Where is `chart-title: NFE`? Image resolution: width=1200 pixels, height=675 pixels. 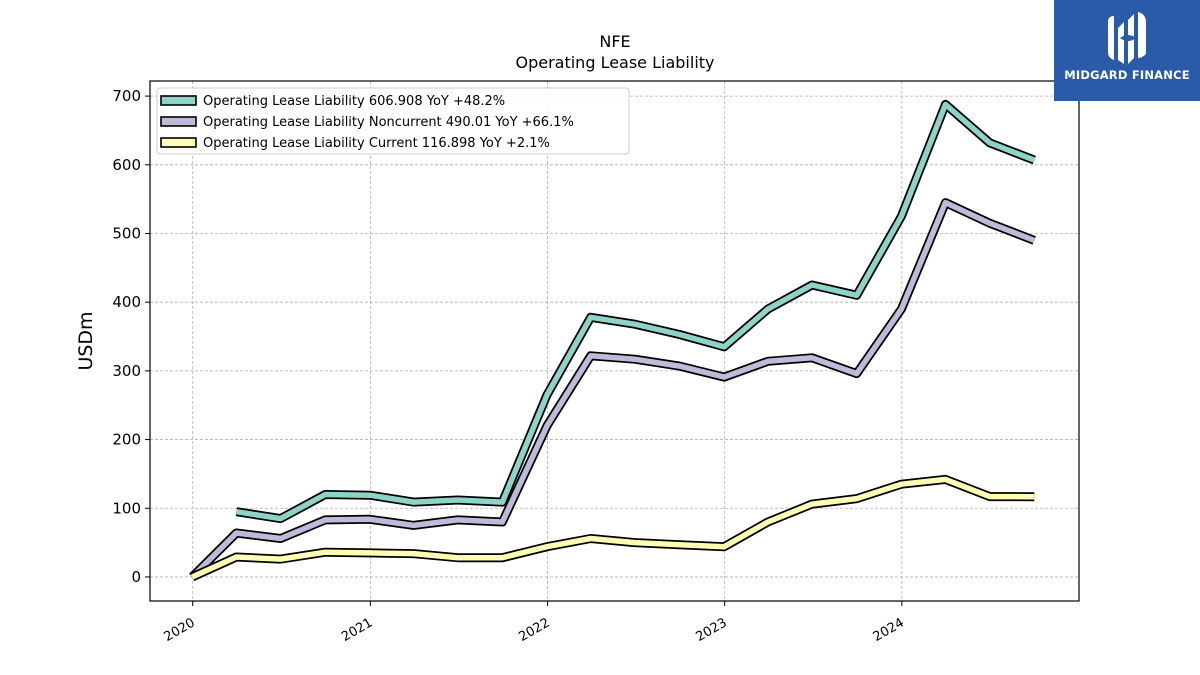
chart-title: NFE is located at coordinates (614, 41).